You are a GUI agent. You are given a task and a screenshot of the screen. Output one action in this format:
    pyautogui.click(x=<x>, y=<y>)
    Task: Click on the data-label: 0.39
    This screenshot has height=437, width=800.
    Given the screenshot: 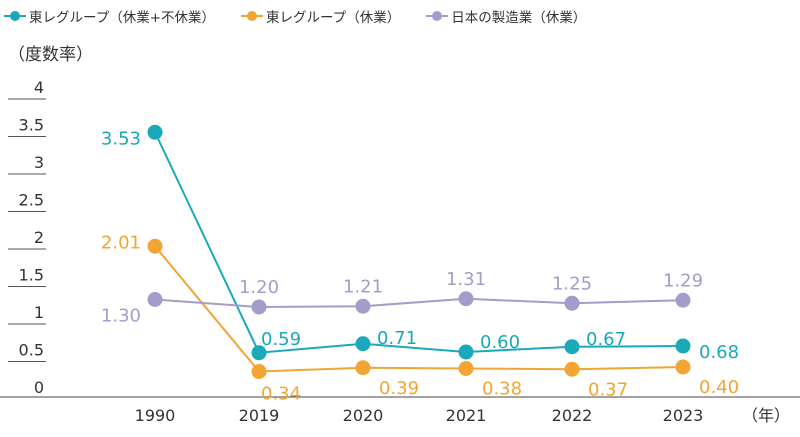 What is the action you would take?
    pyautogui.click(x=399, y=388)
    